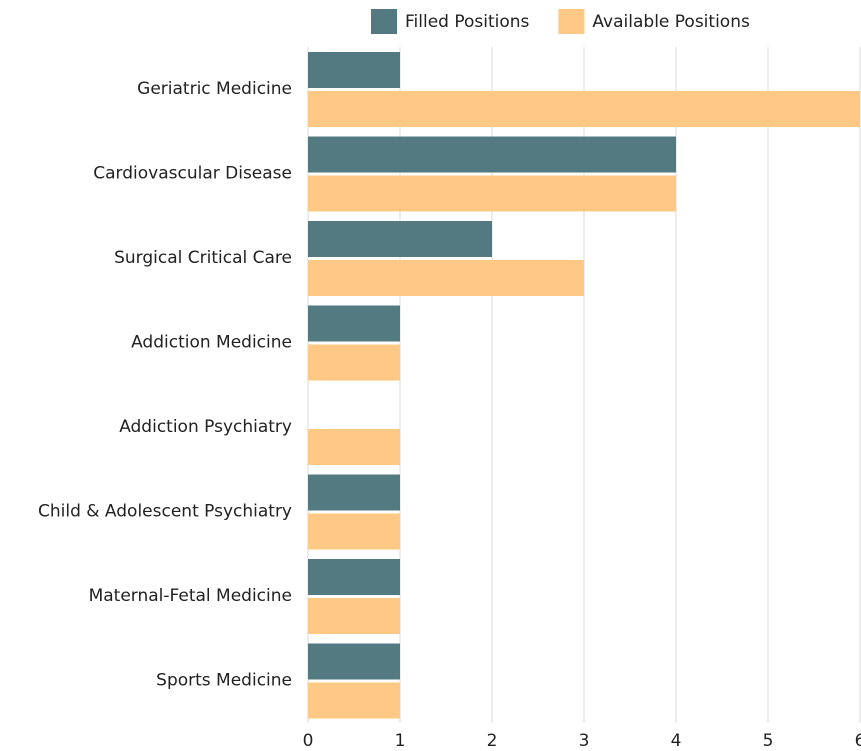  What do you see at coordinates (211, 343) in the screenshot?
I see `y-tick-label: Addiction Medicine` at bounding box center [211, 343].